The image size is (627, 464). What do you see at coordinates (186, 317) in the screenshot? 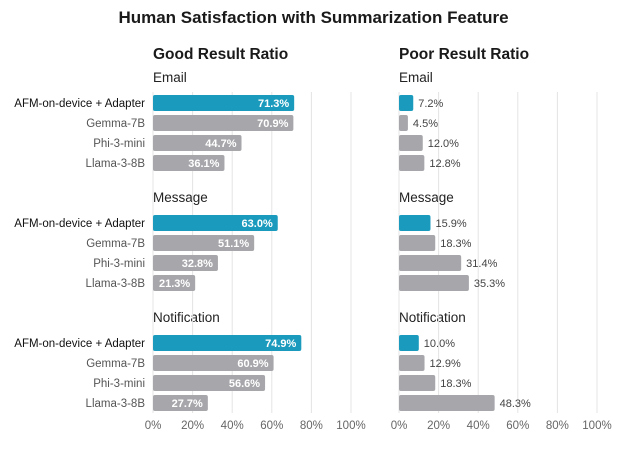
I see `group-label-good-notification: Notification` at bounding box center [186, 317].